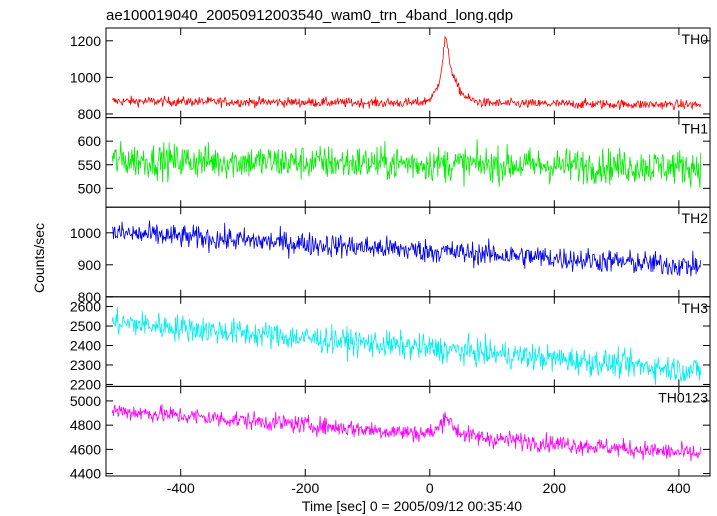 The image size is (717, 516). I want to click on x-tick-label: -200, so click(305, 488).